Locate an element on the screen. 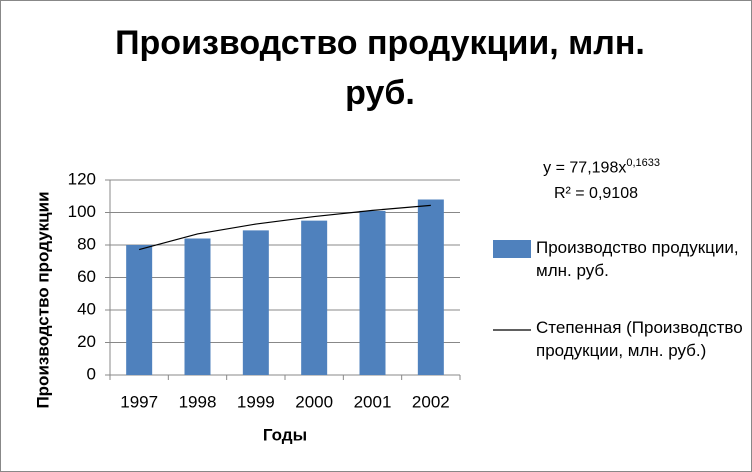 The image size is (752, 472). trendline-equation-box: y = 77,198x0,1633 R² = 0,9108 is located at coordinates (587, 178).